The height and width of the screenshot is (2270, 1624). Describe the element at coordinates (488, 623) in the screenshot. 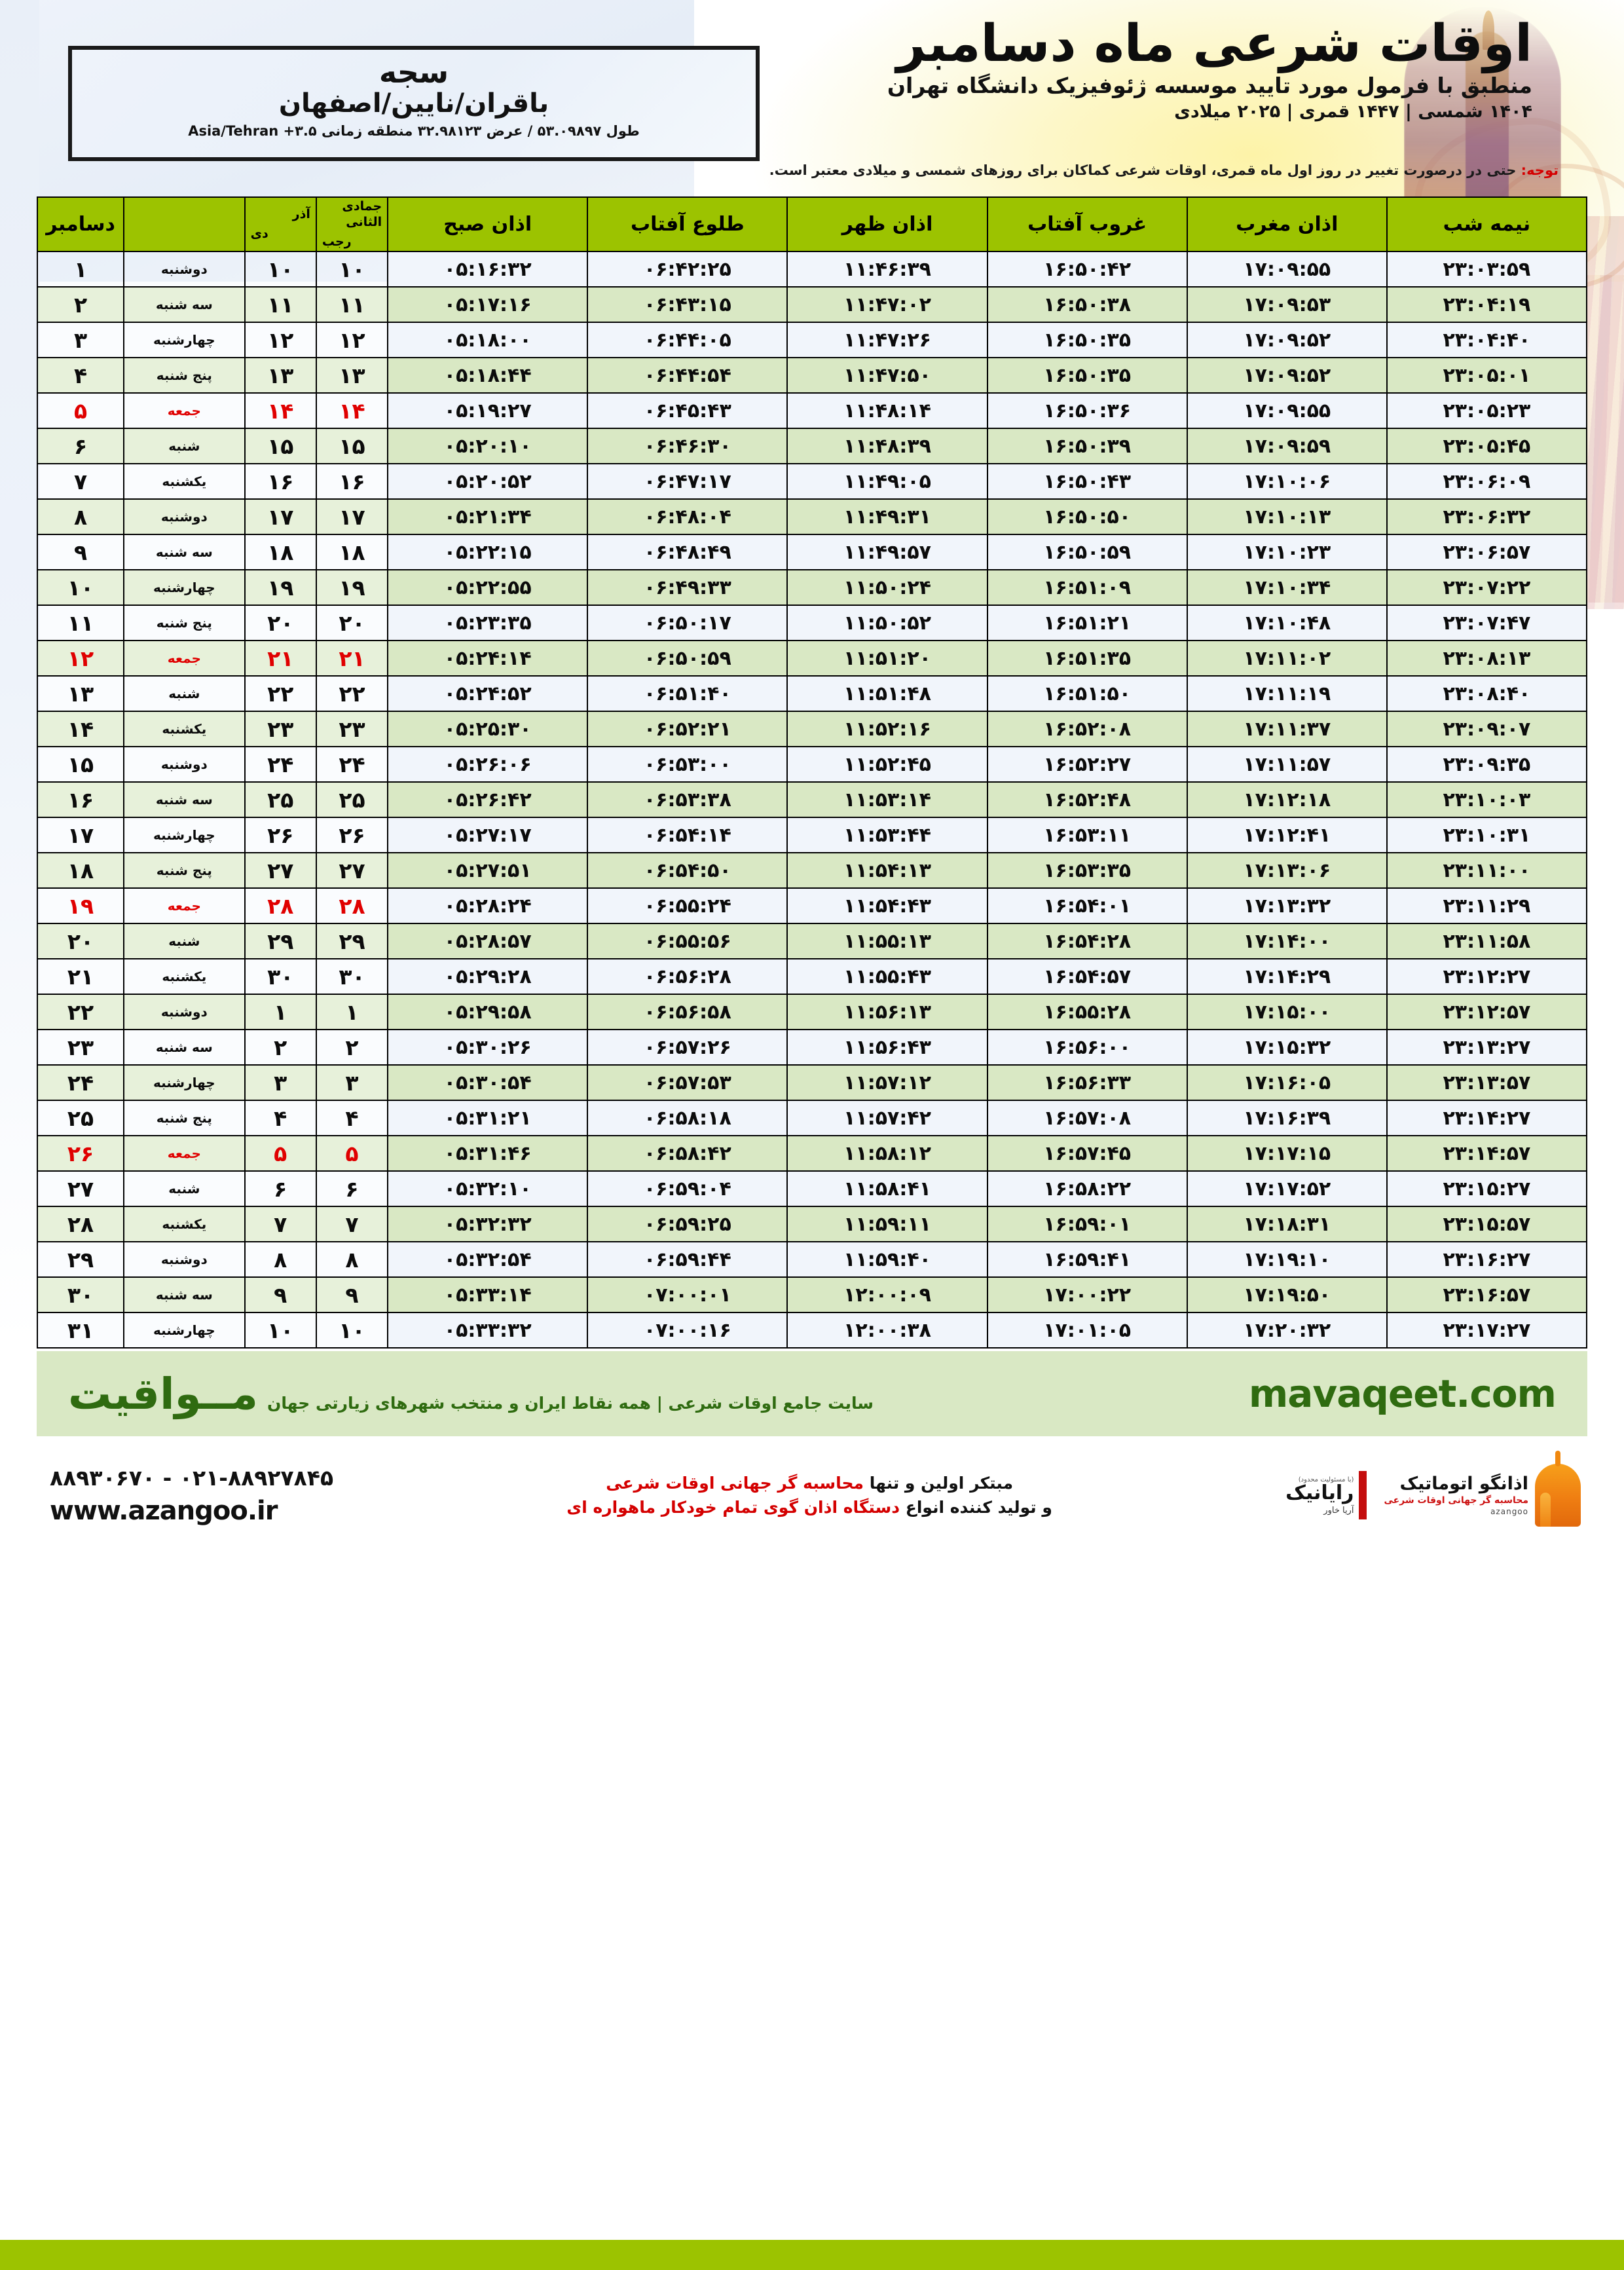

I see `cell-sobh: ۰۵:۲۳:۳۵` at that location.